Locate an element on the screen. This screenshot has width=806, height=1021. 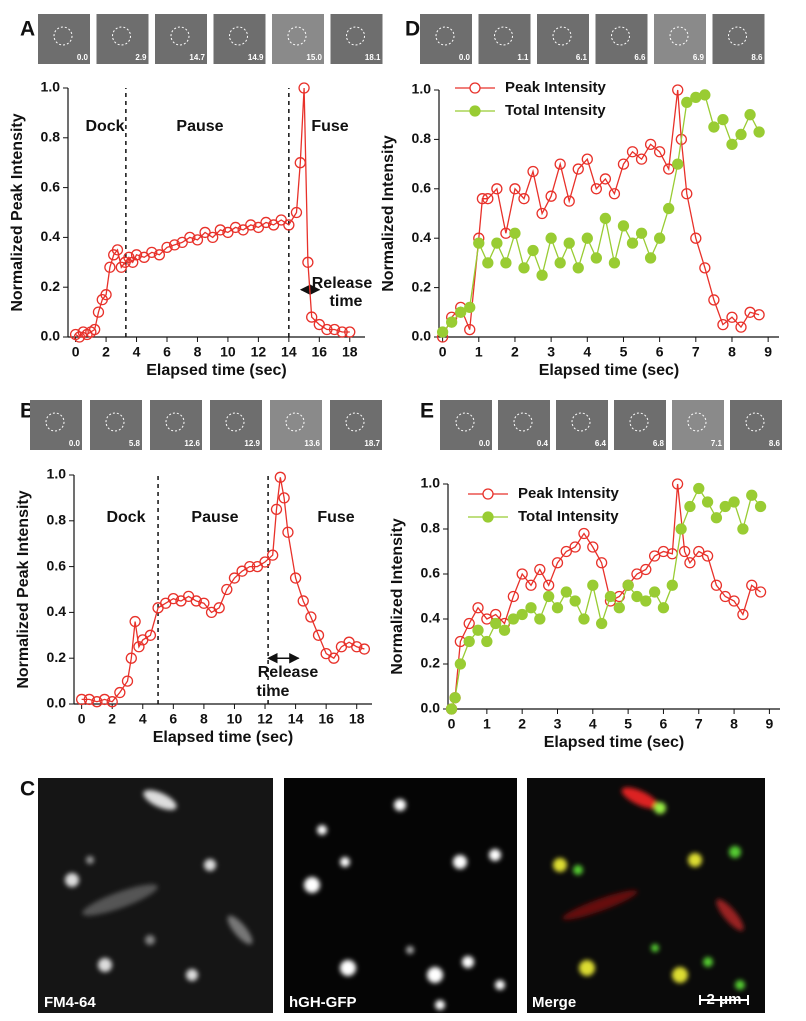
frame-time: 6.6 is located at coordinates (640, 57).